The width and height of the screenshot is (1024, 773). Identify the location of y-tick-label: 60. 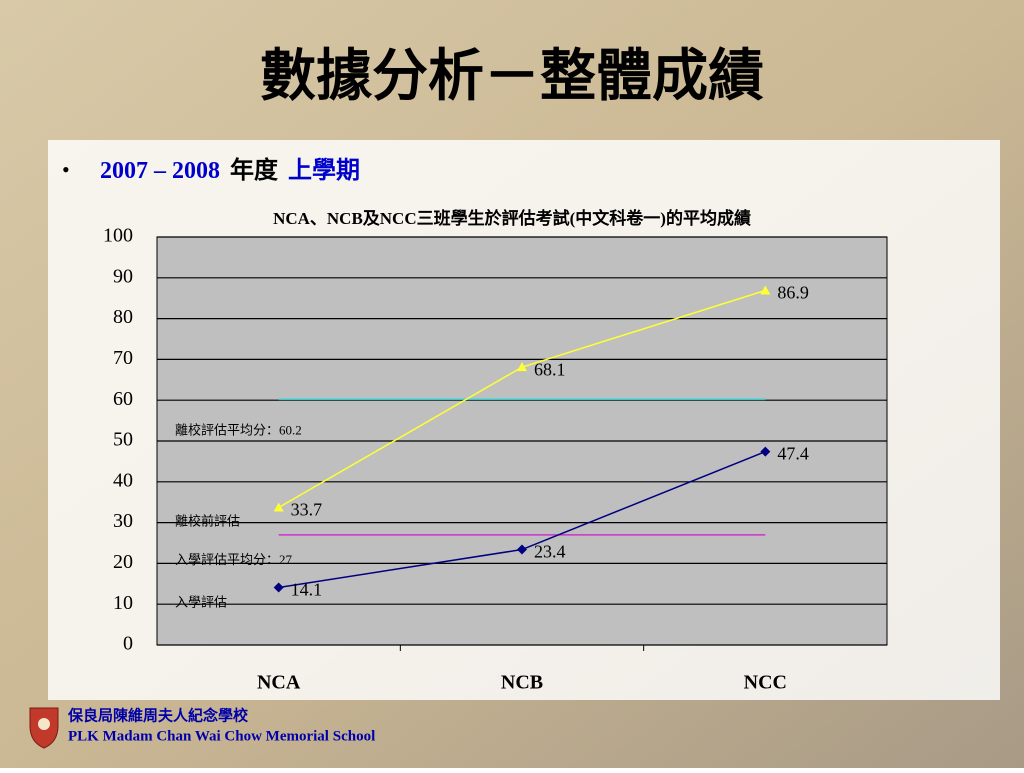
(123, 399).